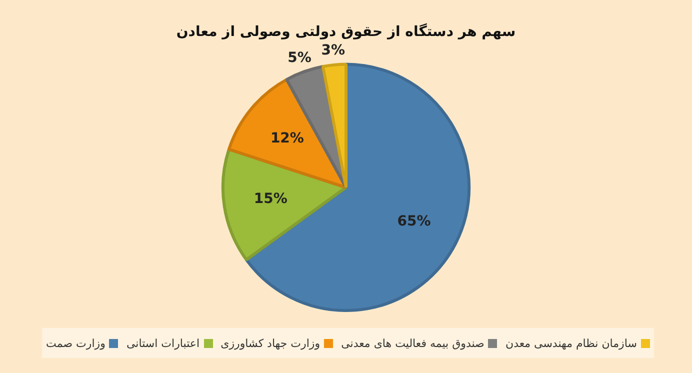  What do you see at coordinates (346, 31) in the screenshot?
I see `chart-title: سهم هر دستگاه از حقوق دولتی وصولی از معادن` at bounding box center [346, 31].